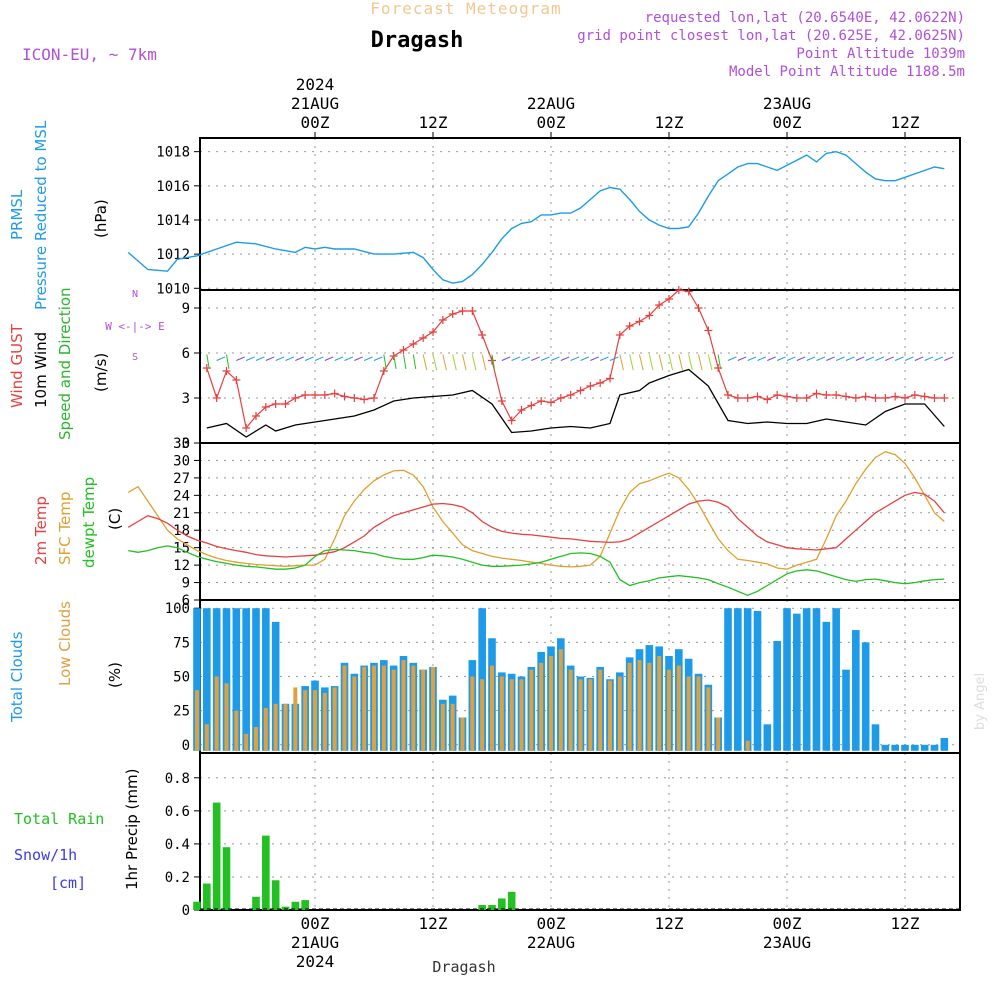  Describe the element at coordinates (186, 399) in the screenshot. I see `wind-tick-label: 3` at that location.